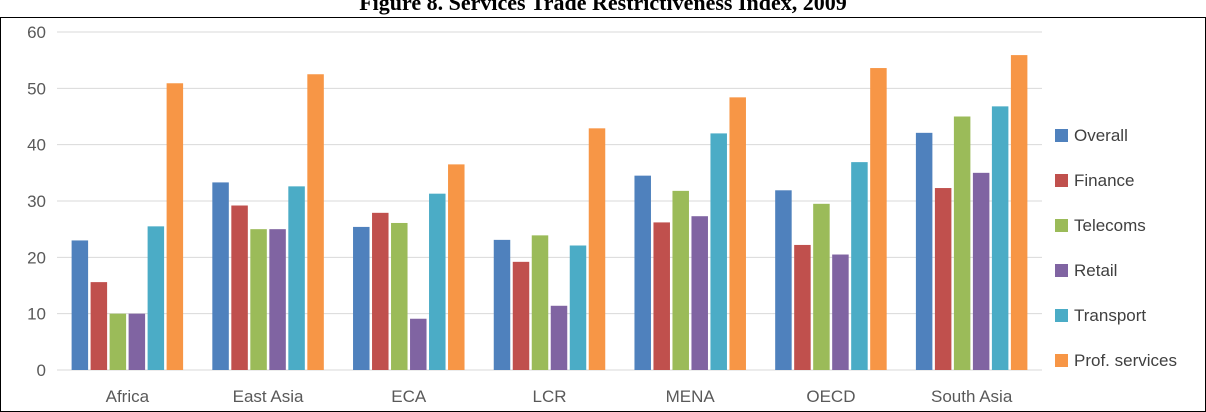 This screenshot has height=412, width=1206. I want to click on bar-overall-mena, so click(642, 272).